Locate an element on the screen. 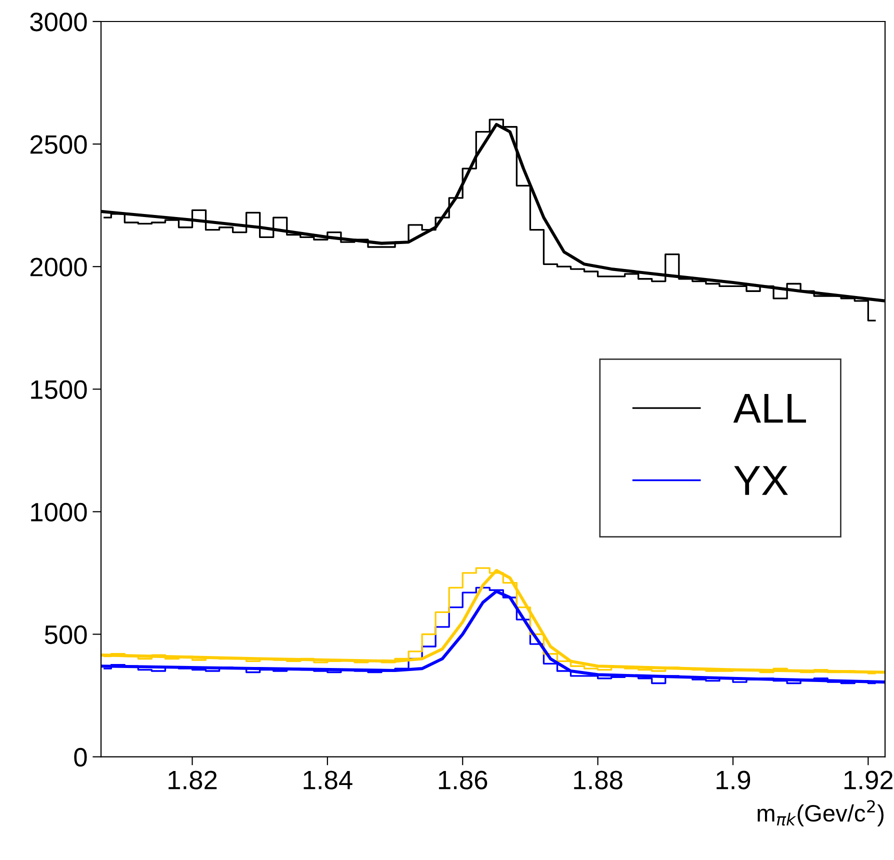 This screenshot has height=860, width=894. x-tick-label: 1.84 is located at coordinates (328, 780).